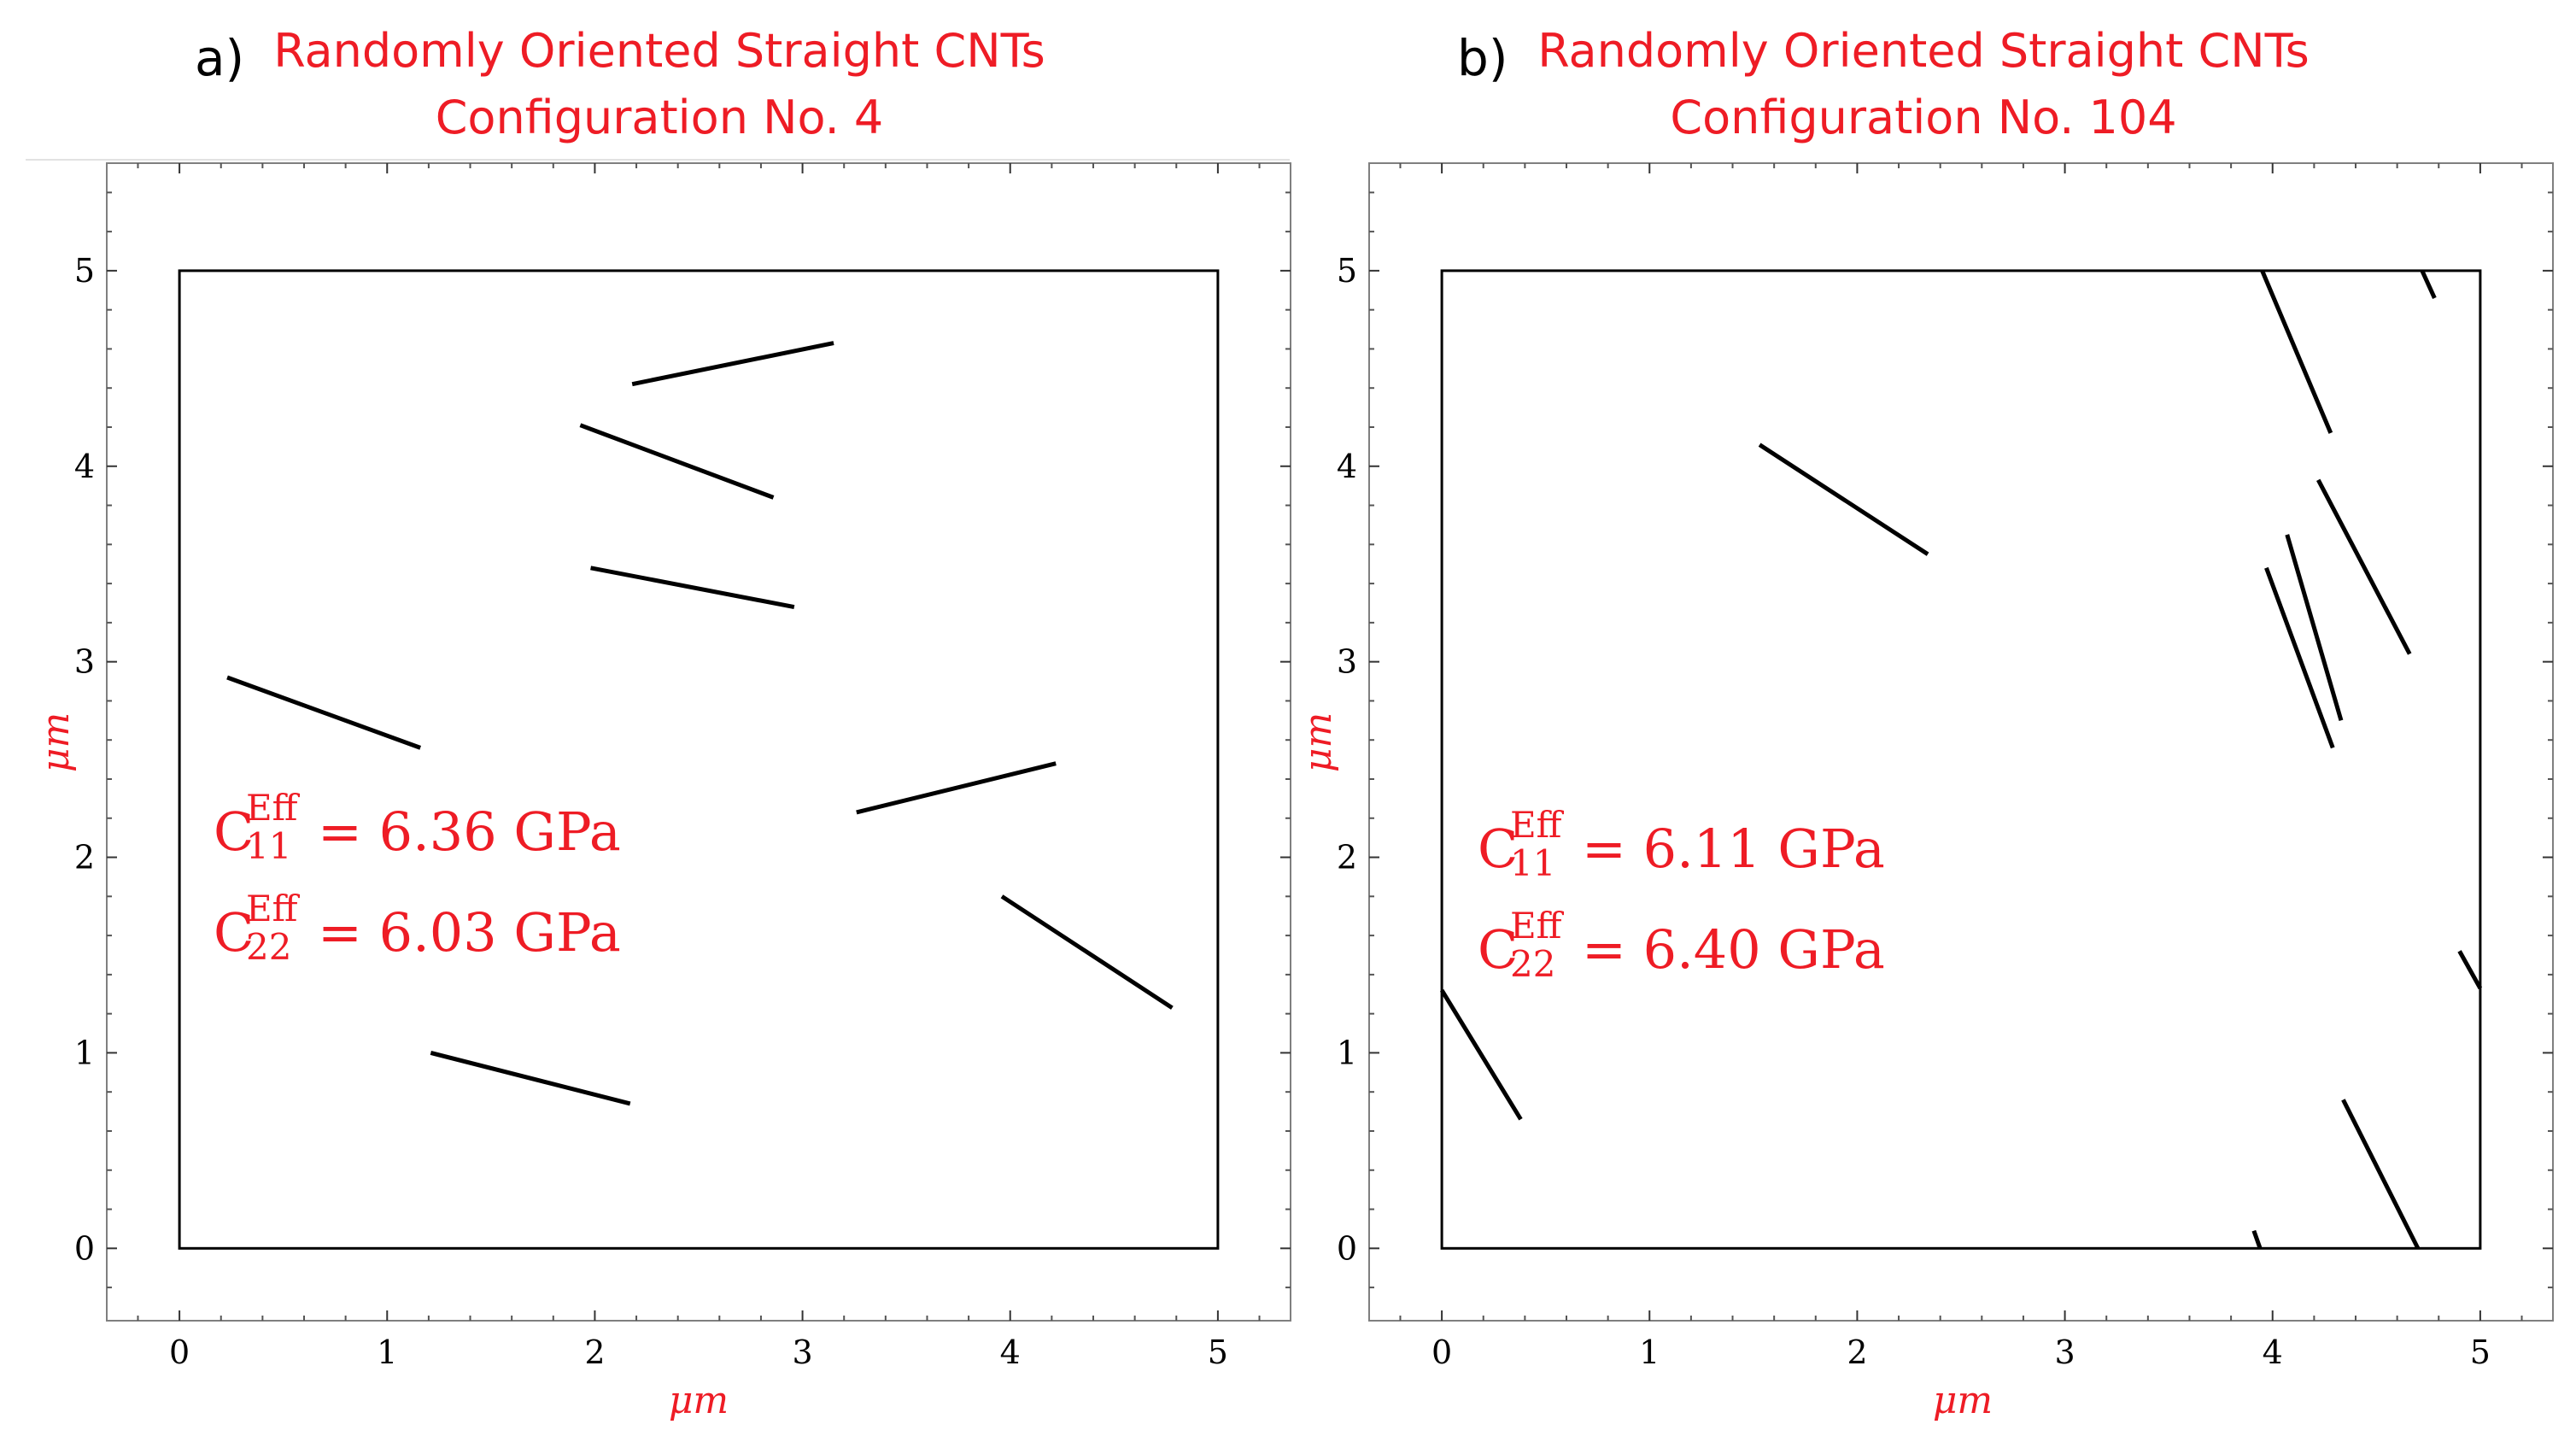  I want to click on annotation-value: = 6.03 GPa, so click(469, 932).